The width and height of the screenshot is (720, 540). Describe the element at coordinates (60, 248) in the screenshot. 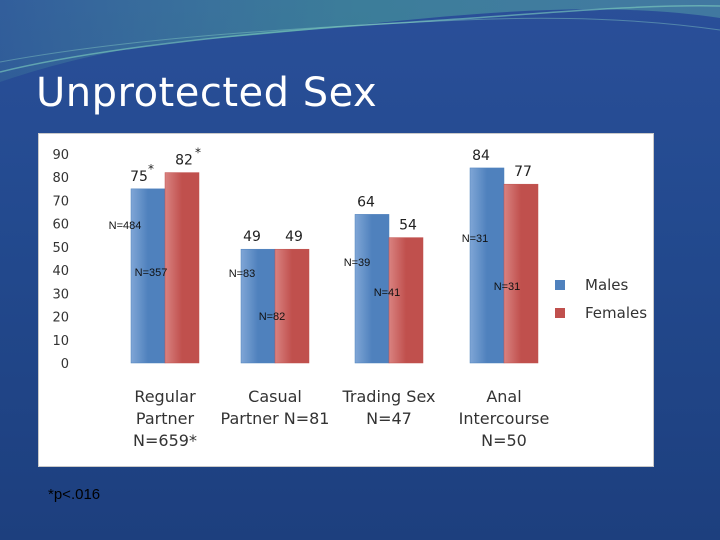

I see `y-tick-label: 50` at that location.